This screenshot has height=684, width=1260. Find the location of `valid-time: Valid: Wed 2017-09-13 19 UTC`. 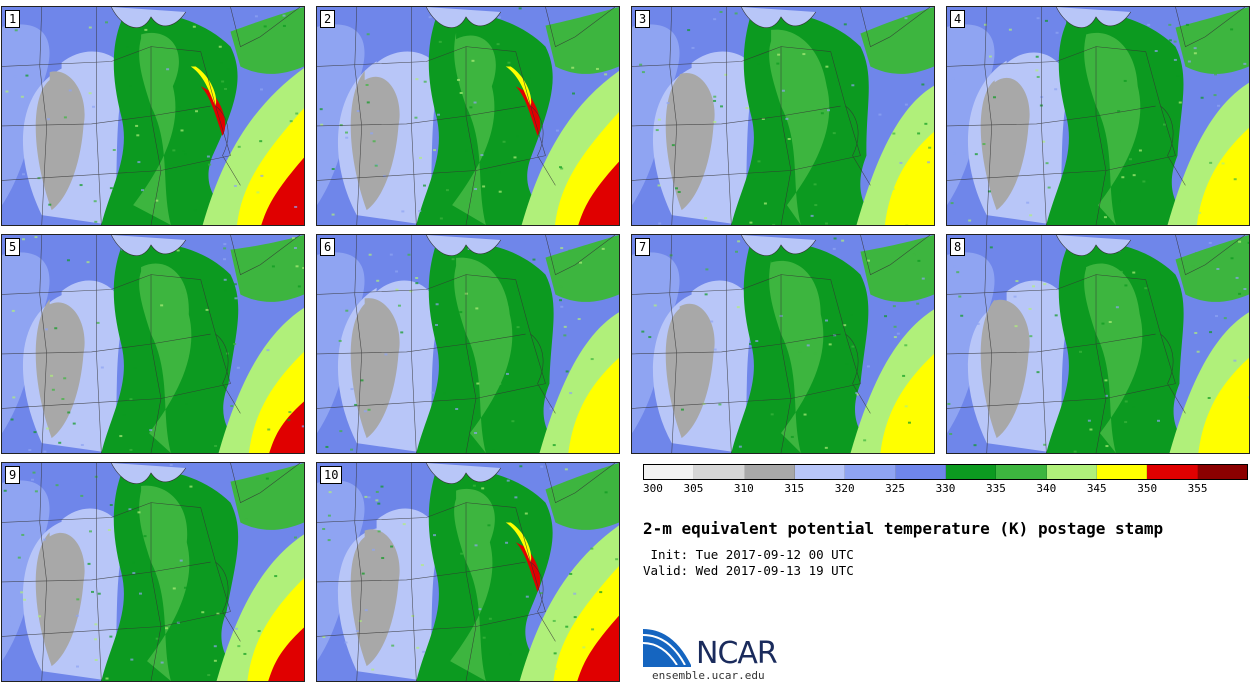

valid-time: Valid: Wed 2017-09-13 19 UTC is located at coordinates (748, 570).